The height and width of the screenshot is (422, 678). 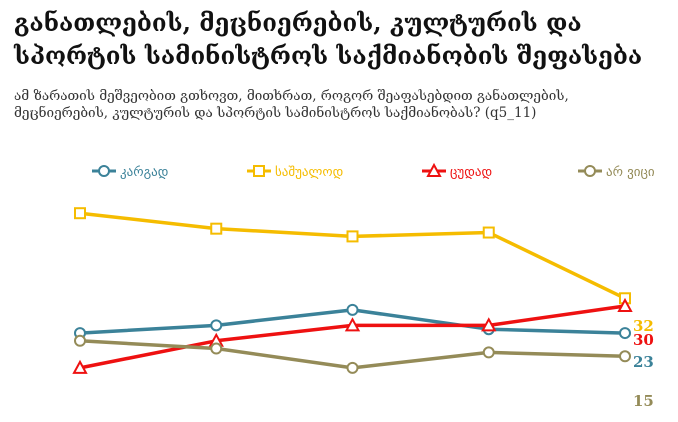 What do you see at coordinates (643, 401) in the screenshot?
I see `end-value-label: 15` at bounding box center [643, 401].